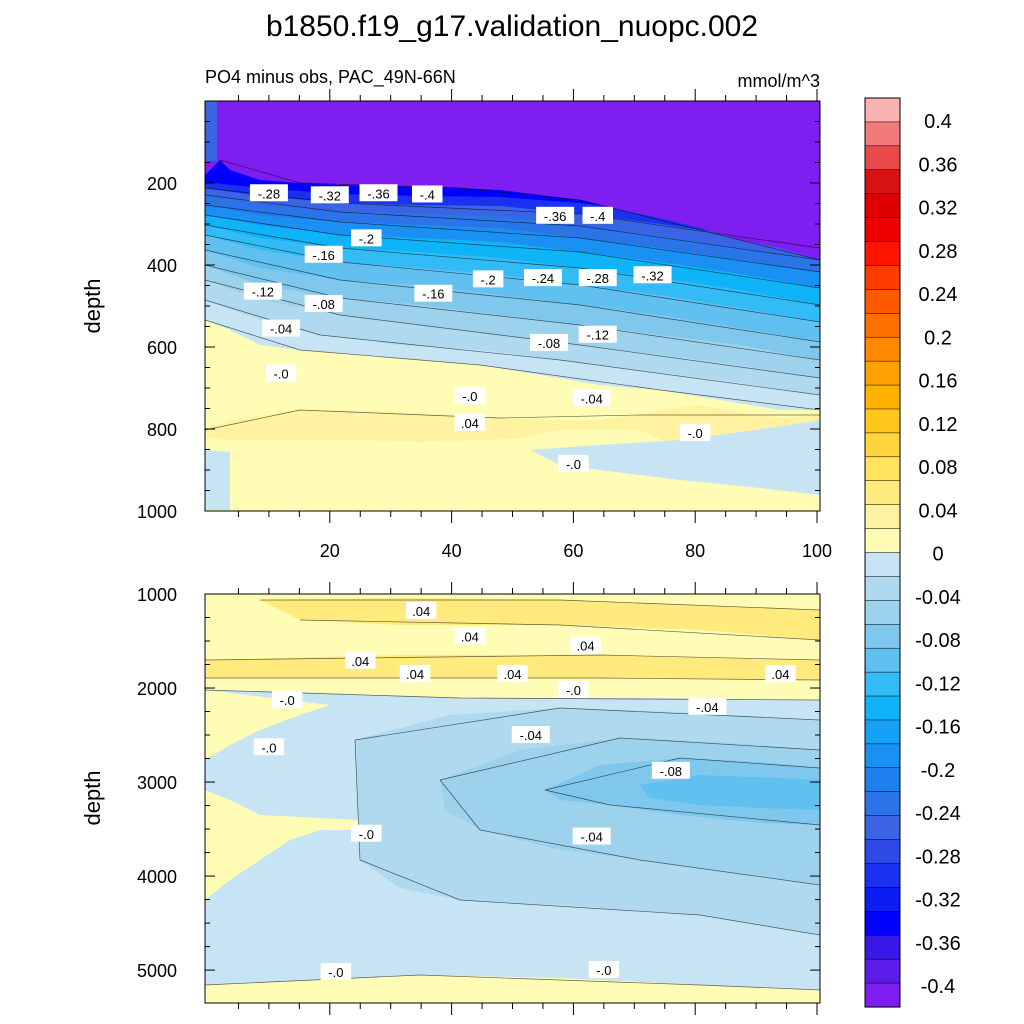 The height and width of the screenshot is (1024, 1024). What do you see at coordinates (938, 382) in the screenshot?
I see `colorbar-label: 0.16` at bounding box center [938, 382].